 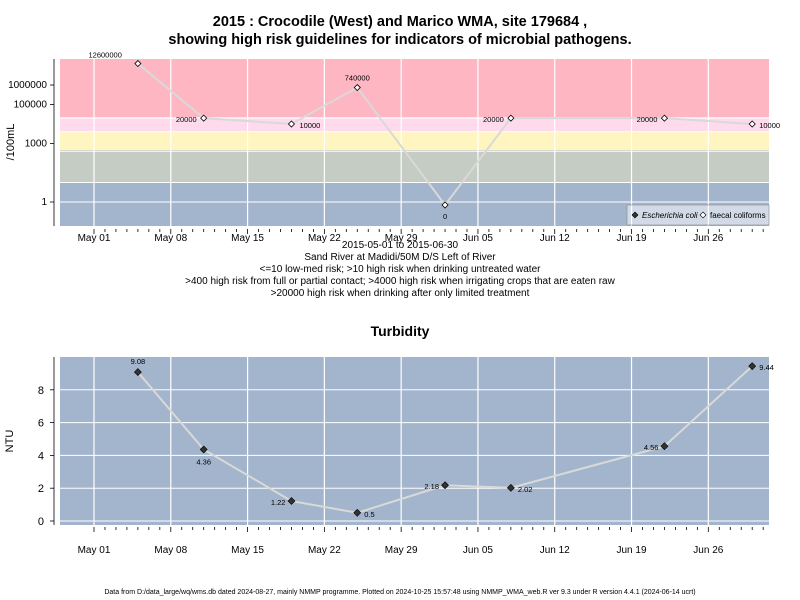 I want to click on y-tick-label: 1000, so click(x=36, y=144).